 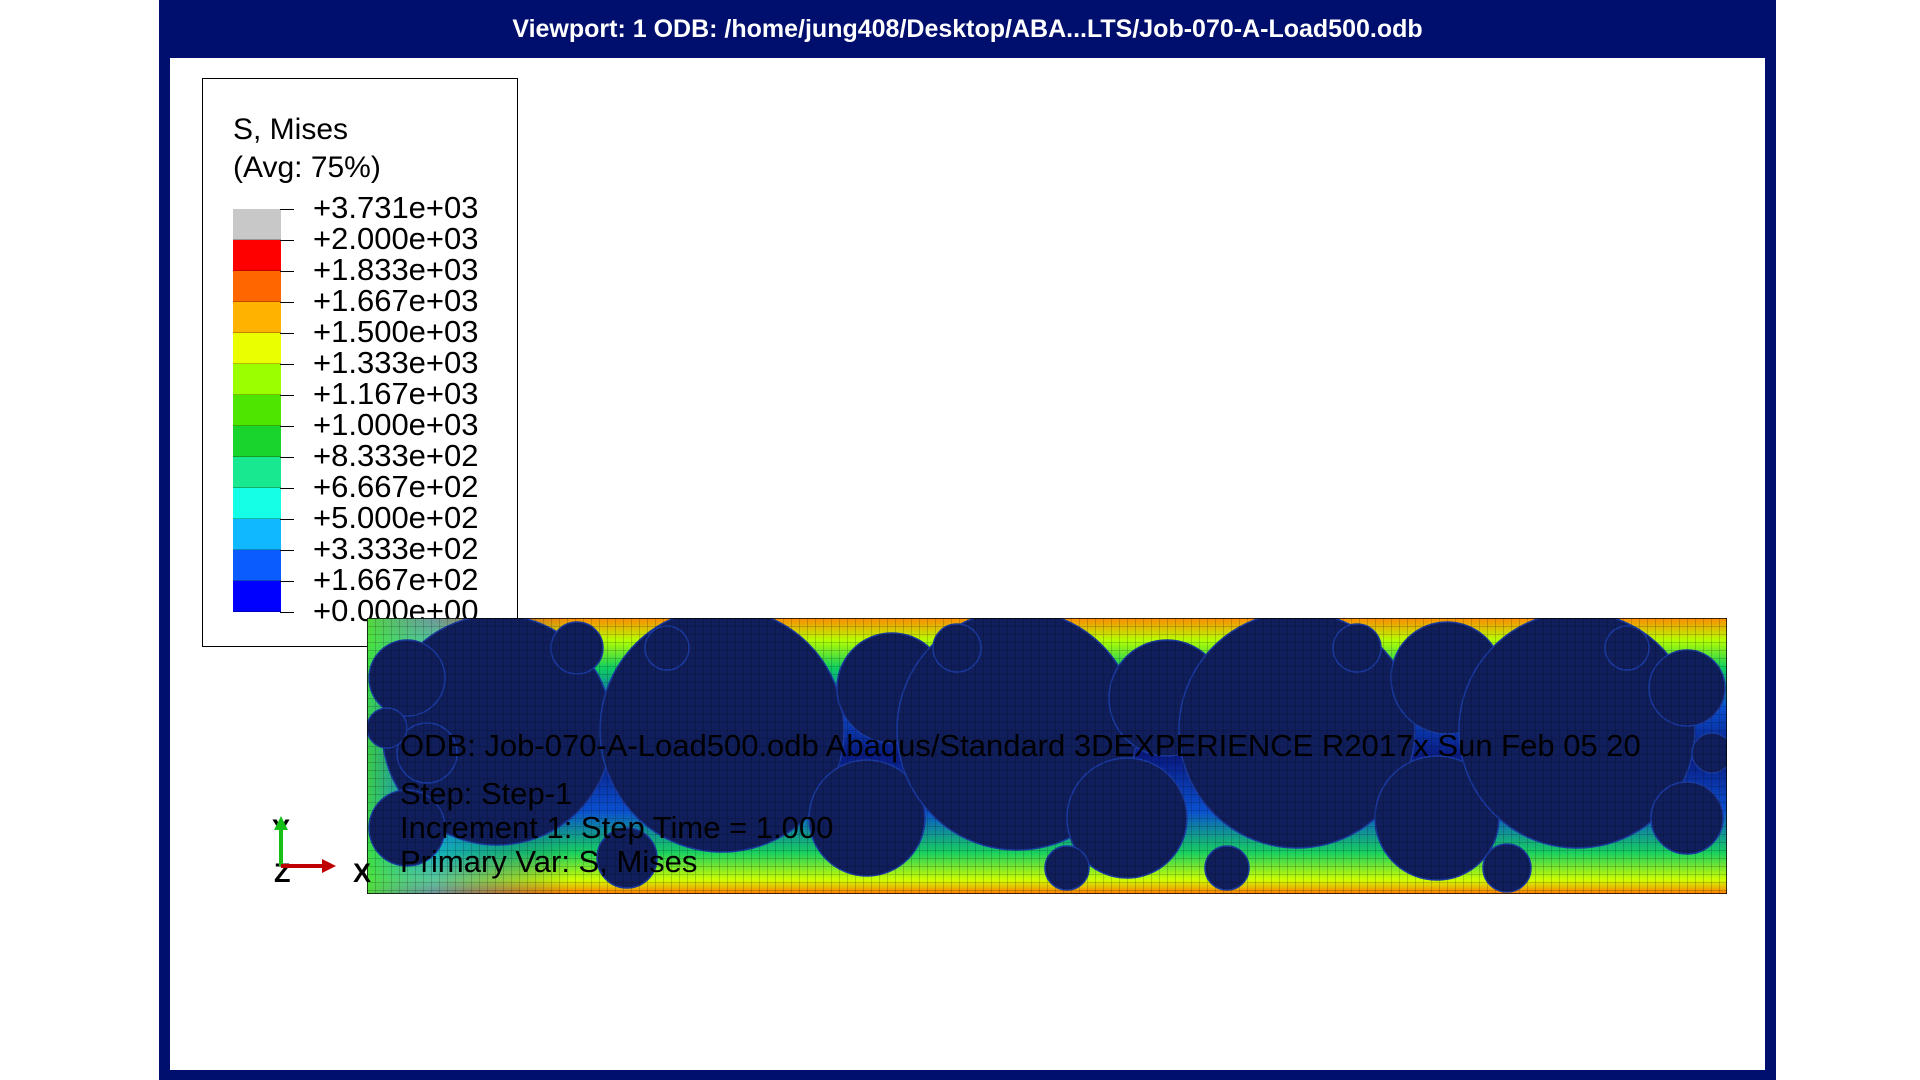 What do you see at coordinates (291, 129) in the screenshot?
I see `legend-title: S, Mises` at bounding box center [291, 129].